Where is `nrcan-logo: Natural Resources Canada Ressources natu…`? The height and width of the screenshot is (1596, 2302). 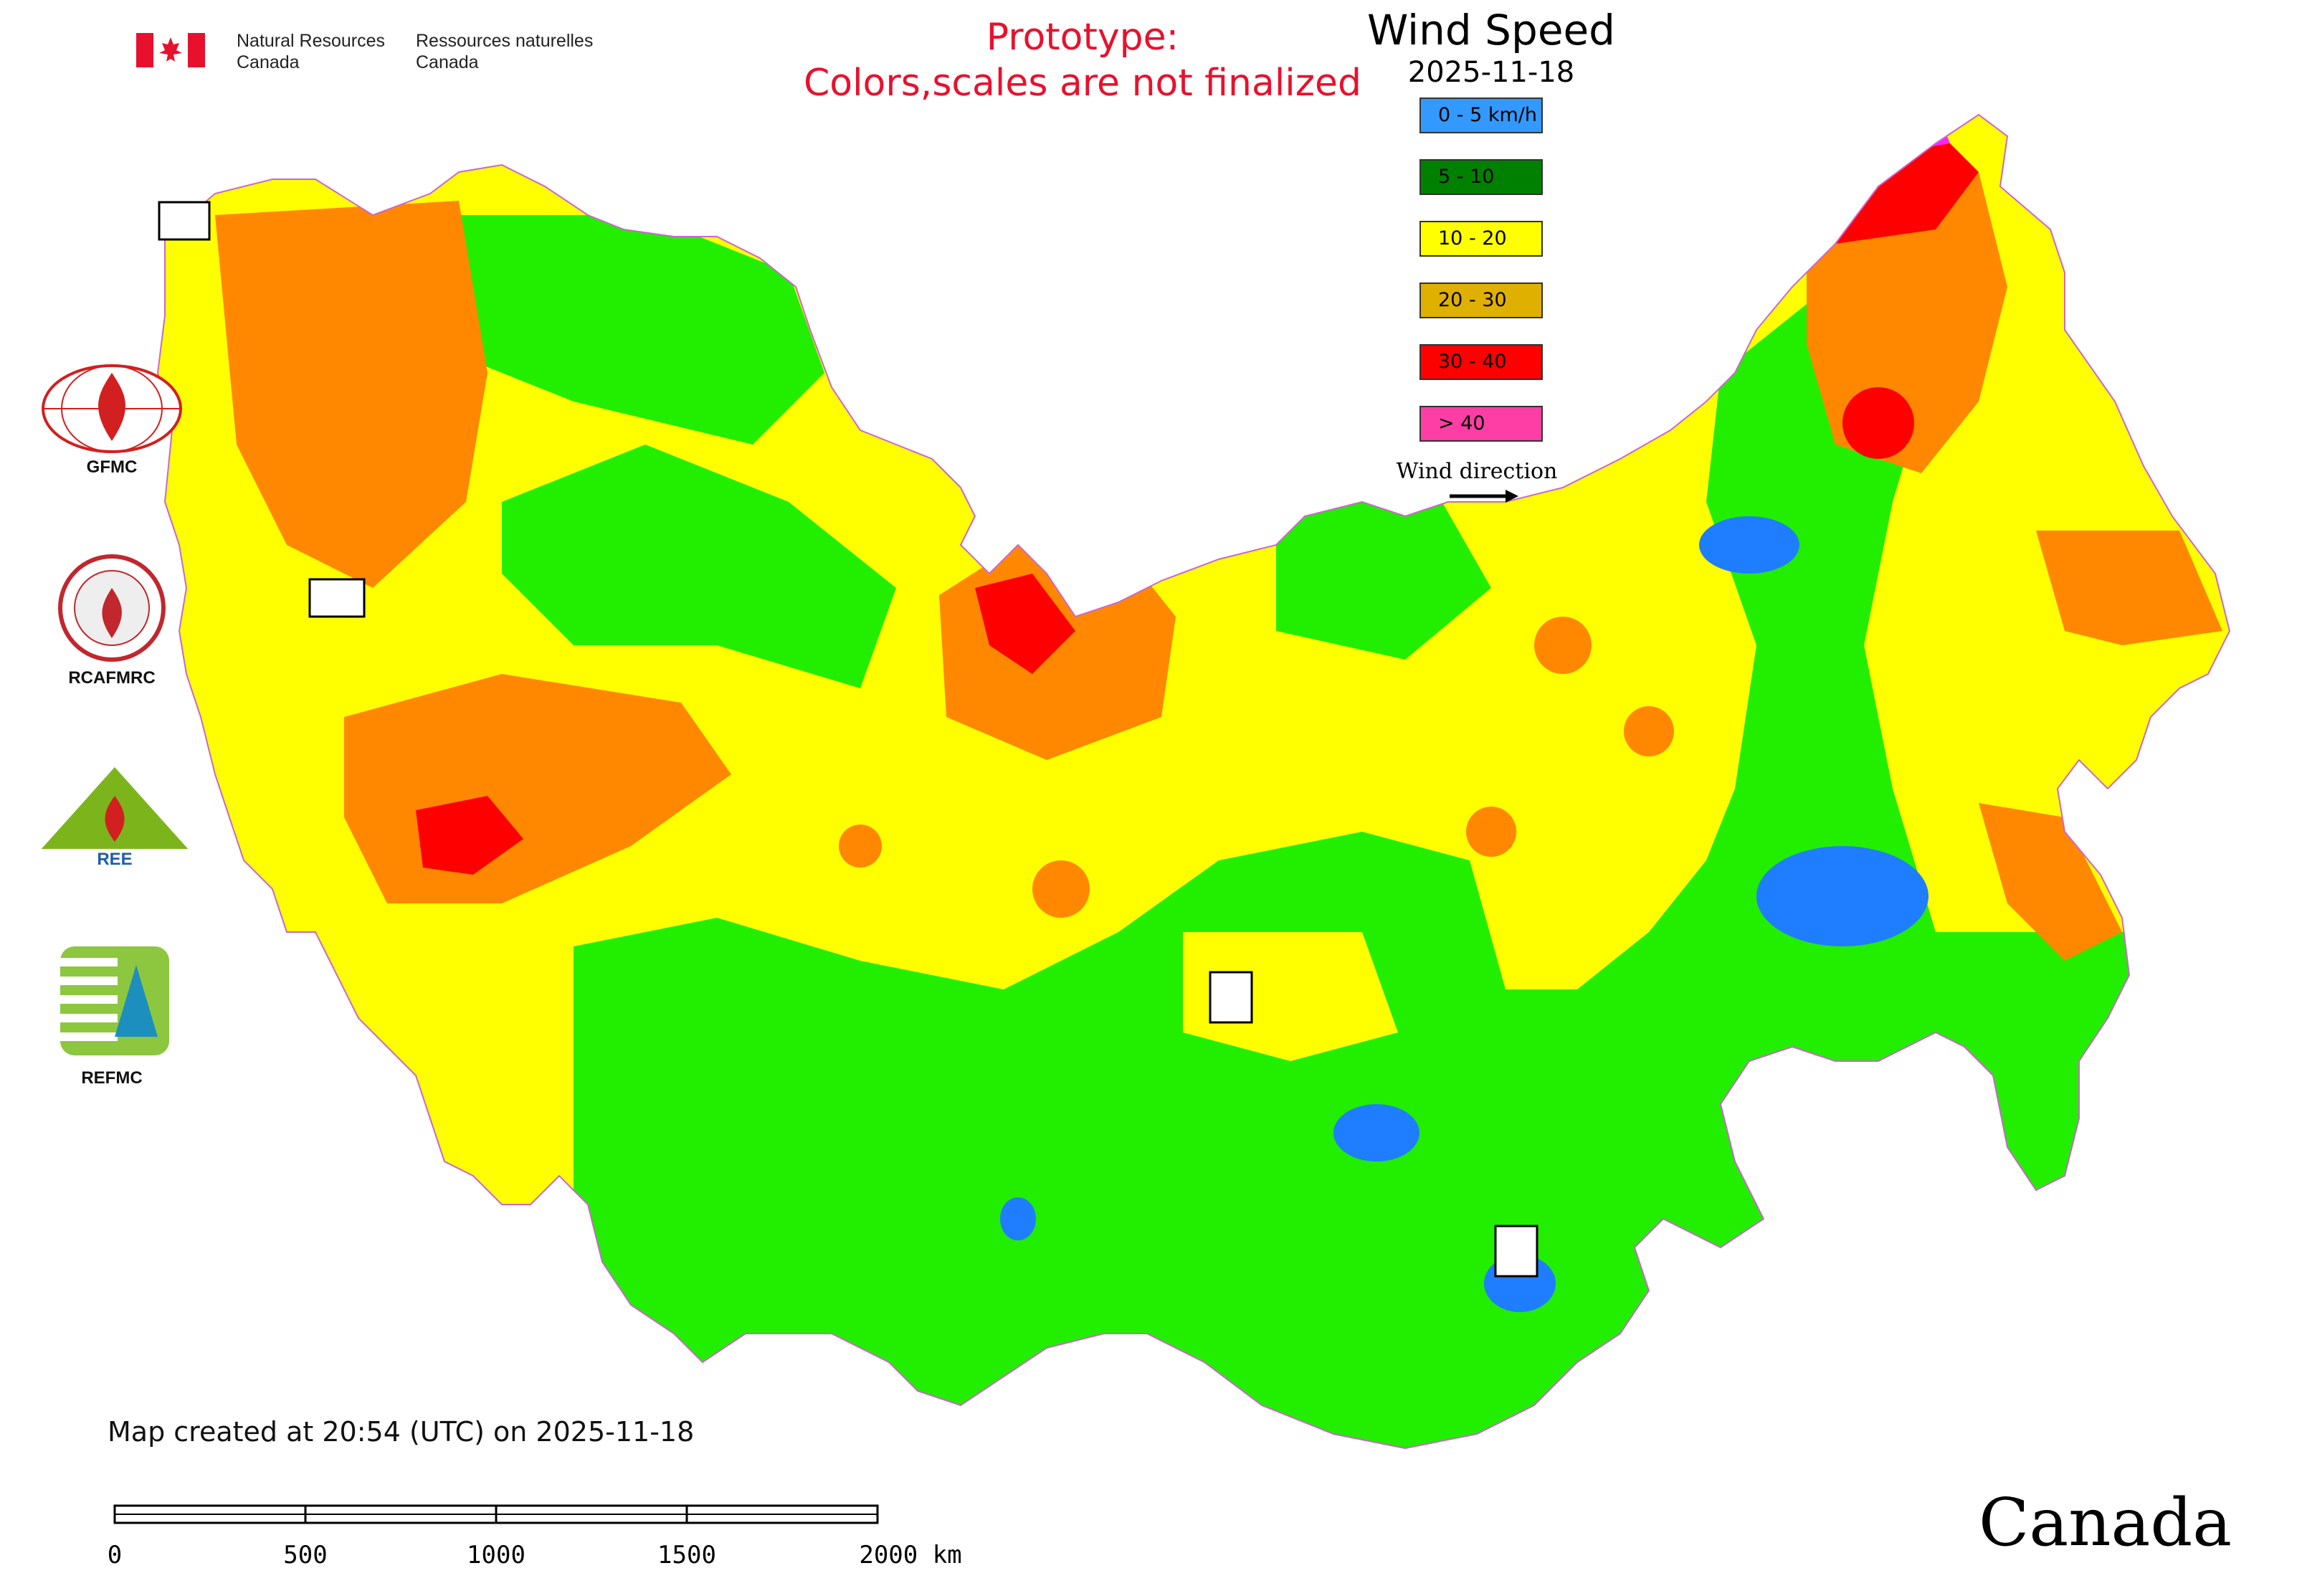
nrcan-logo: Natural Resources Canada Ressources natu… is located at coordinates (369, 55).